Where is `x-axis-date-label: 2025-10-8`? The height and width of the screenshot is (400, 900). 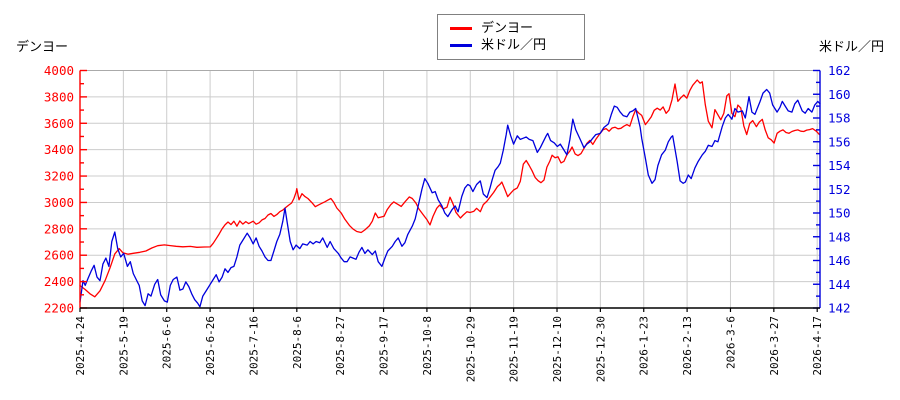
x-axis-date-label: 2025-10-8 is located at coordinates (427, 346).